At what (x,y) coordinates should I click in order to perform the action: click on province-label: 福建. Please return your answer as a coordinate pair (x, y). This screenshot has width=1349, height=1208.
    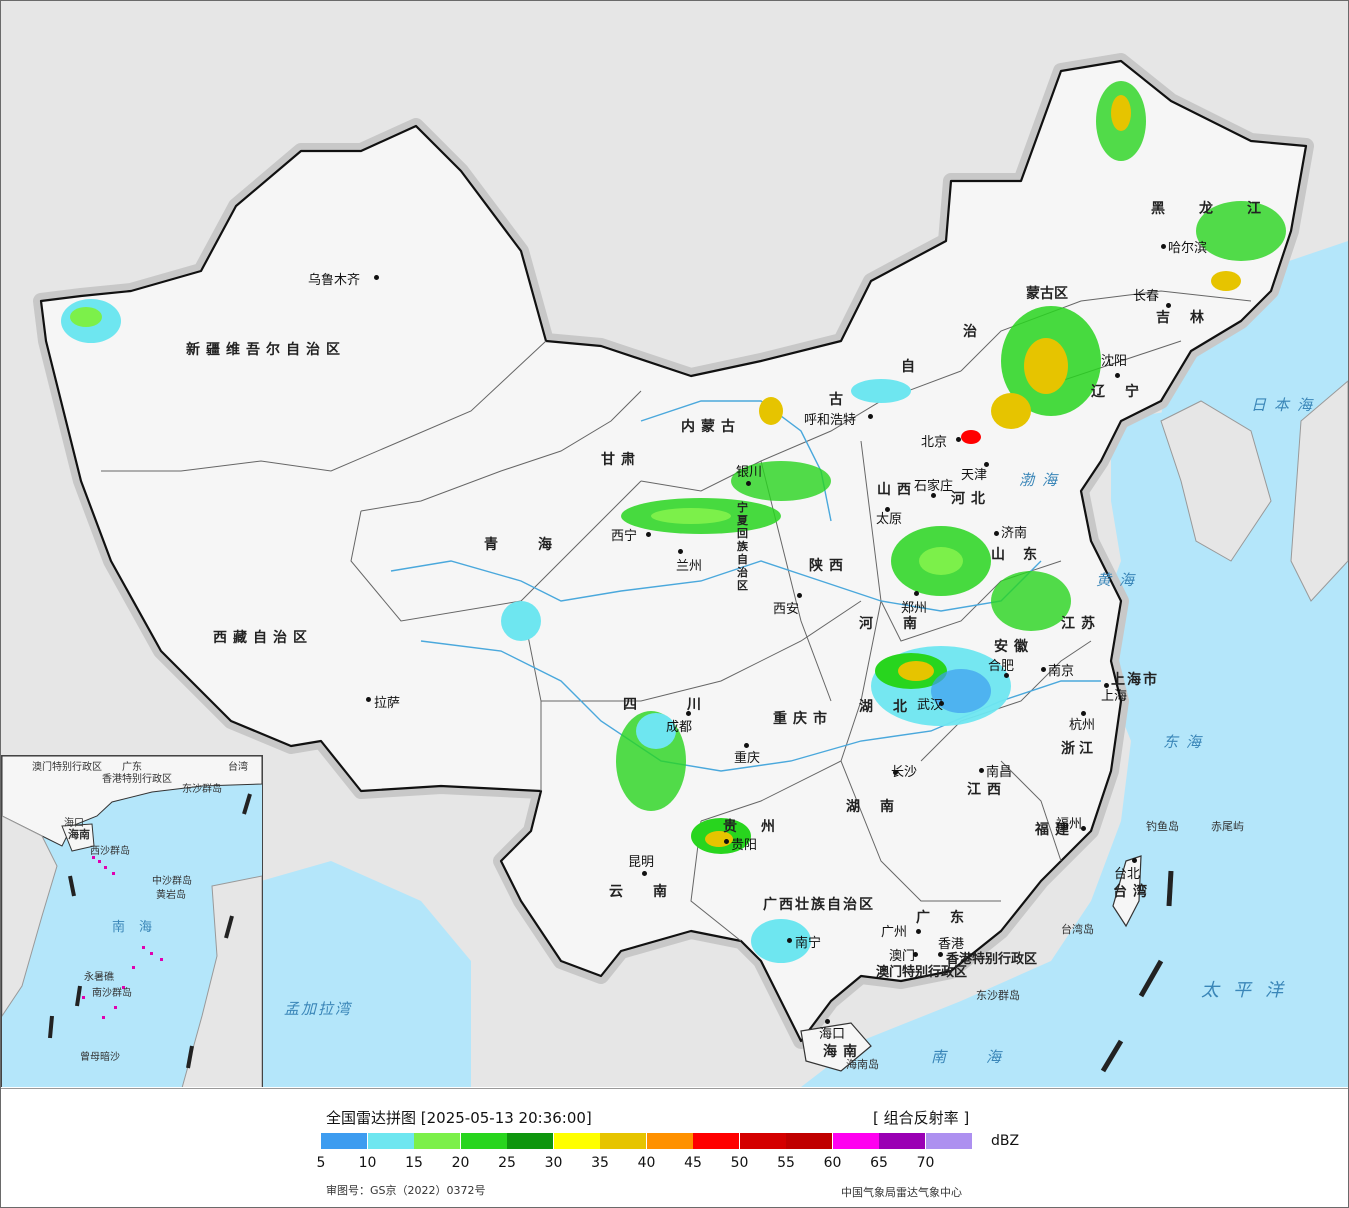
    Looking at the image, I should click on (1055, 830).